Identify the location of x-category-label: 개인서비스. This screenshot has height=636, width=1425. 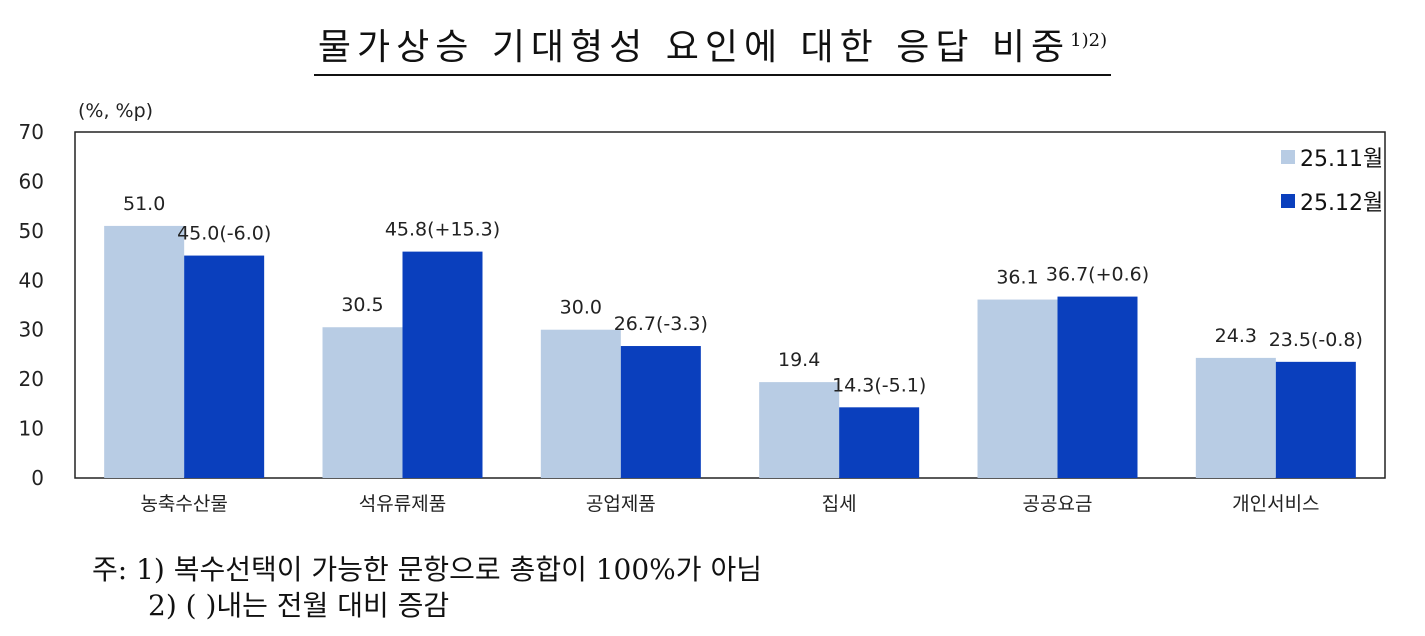
(1275, 504).